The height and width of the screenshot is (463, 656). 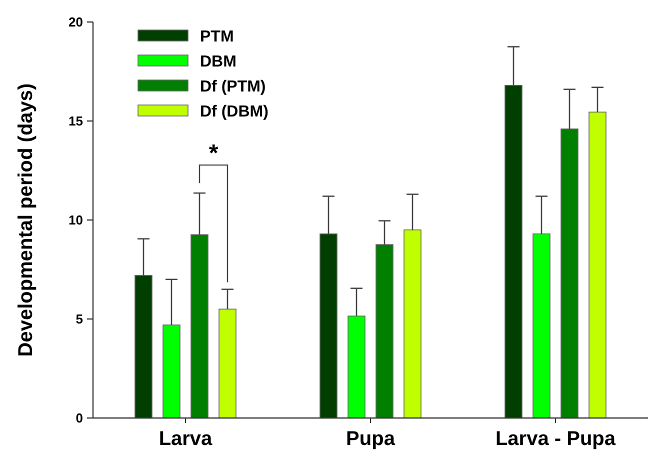 I want to click on y-tick-label: 20, so click(x=75, y=22).